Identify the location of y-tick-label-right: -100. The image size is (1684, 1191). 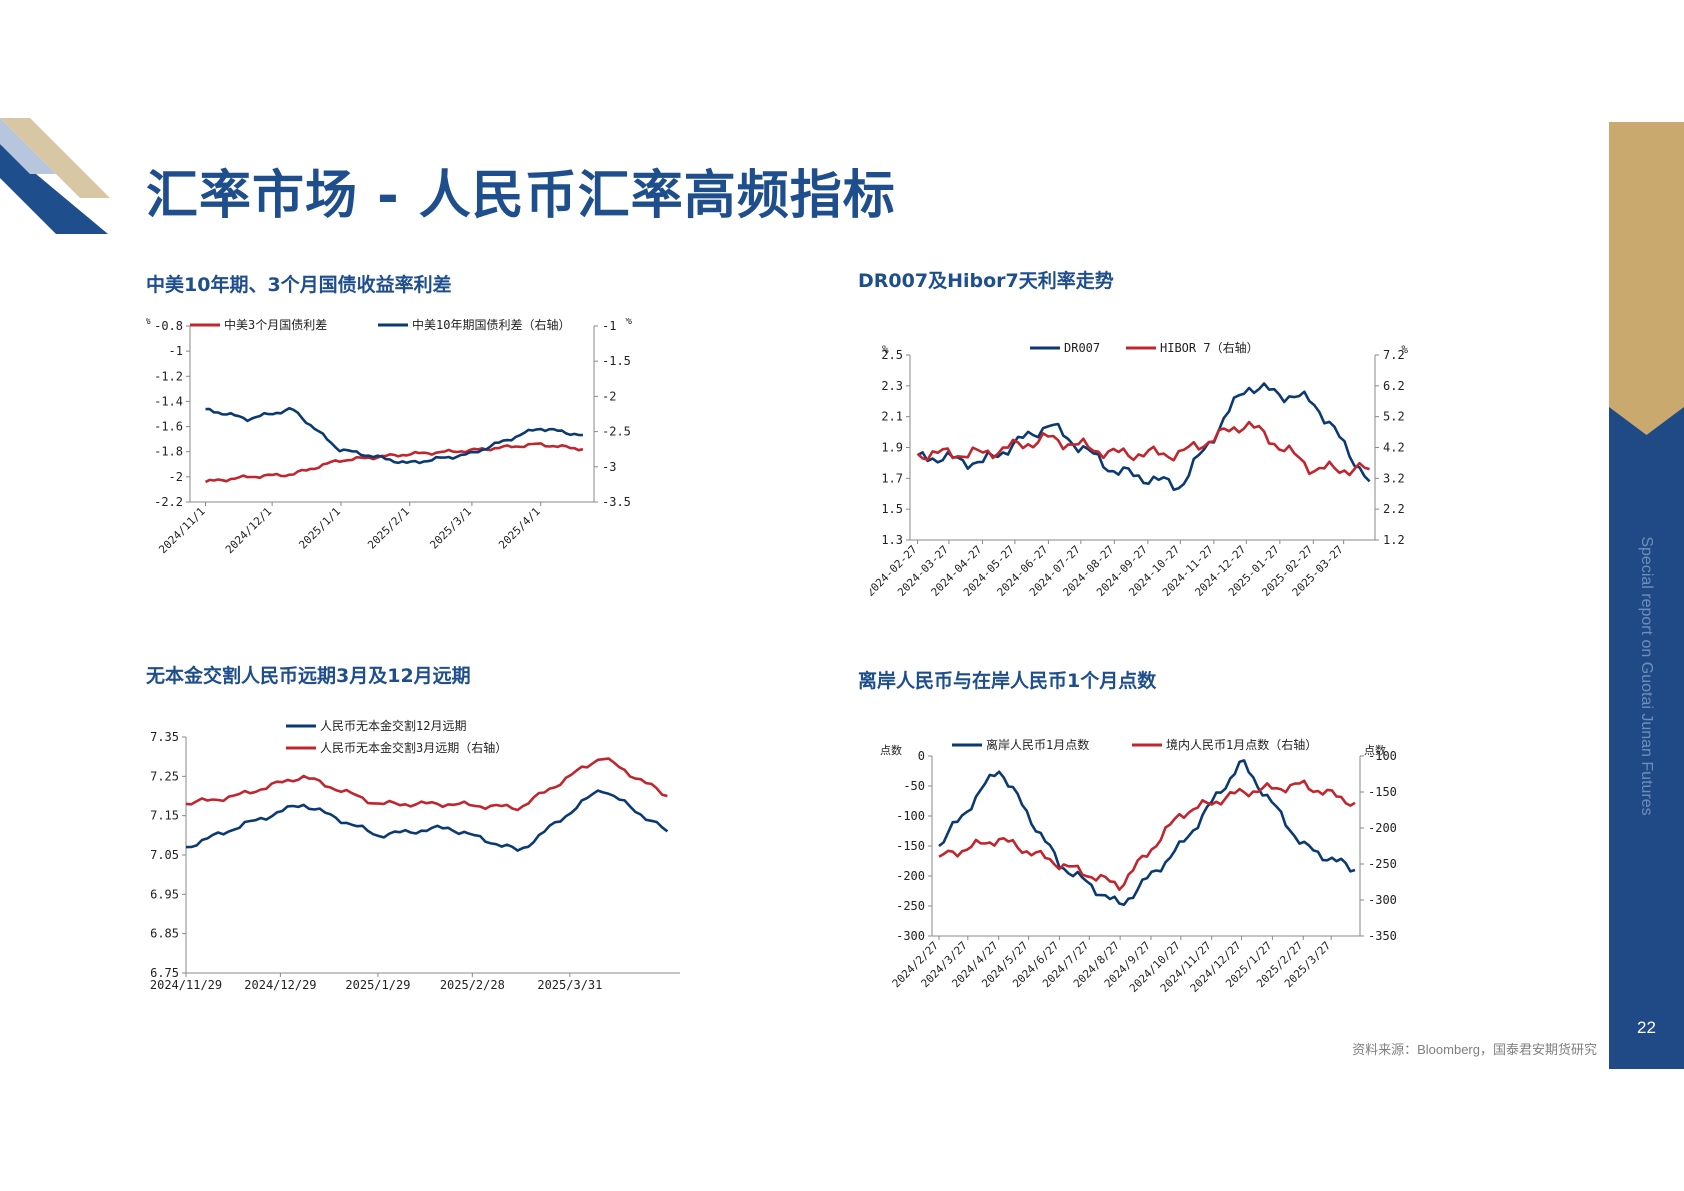
(1382, 756).